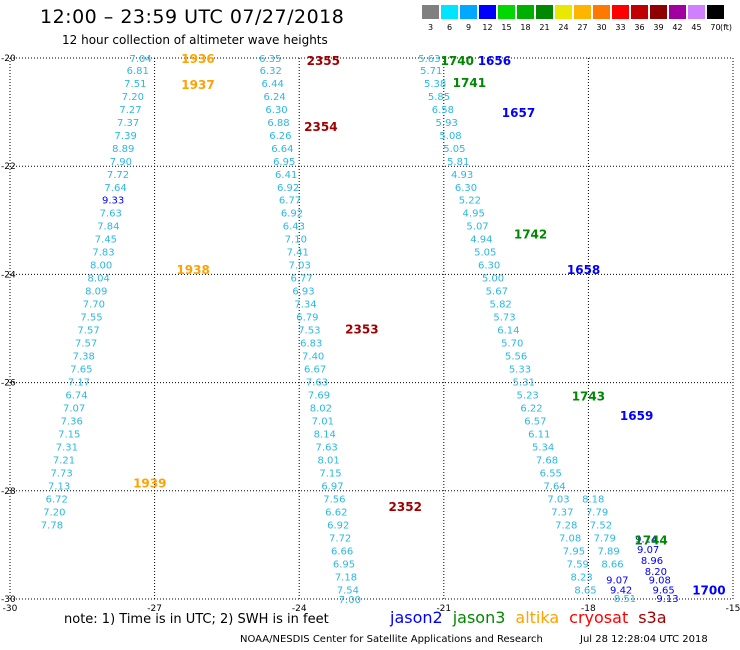  What do you see at coordinates (286, 175) in the screenshot?
I see `wave-height-value: 6.41` at bounding box center [286, 175].